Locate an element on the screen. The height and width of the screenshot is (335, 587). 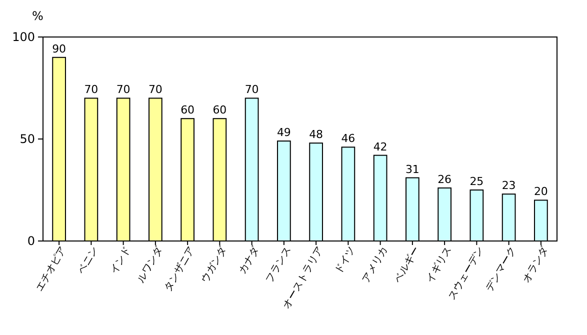
data-label: 90 is located at coordinates (59, 49).